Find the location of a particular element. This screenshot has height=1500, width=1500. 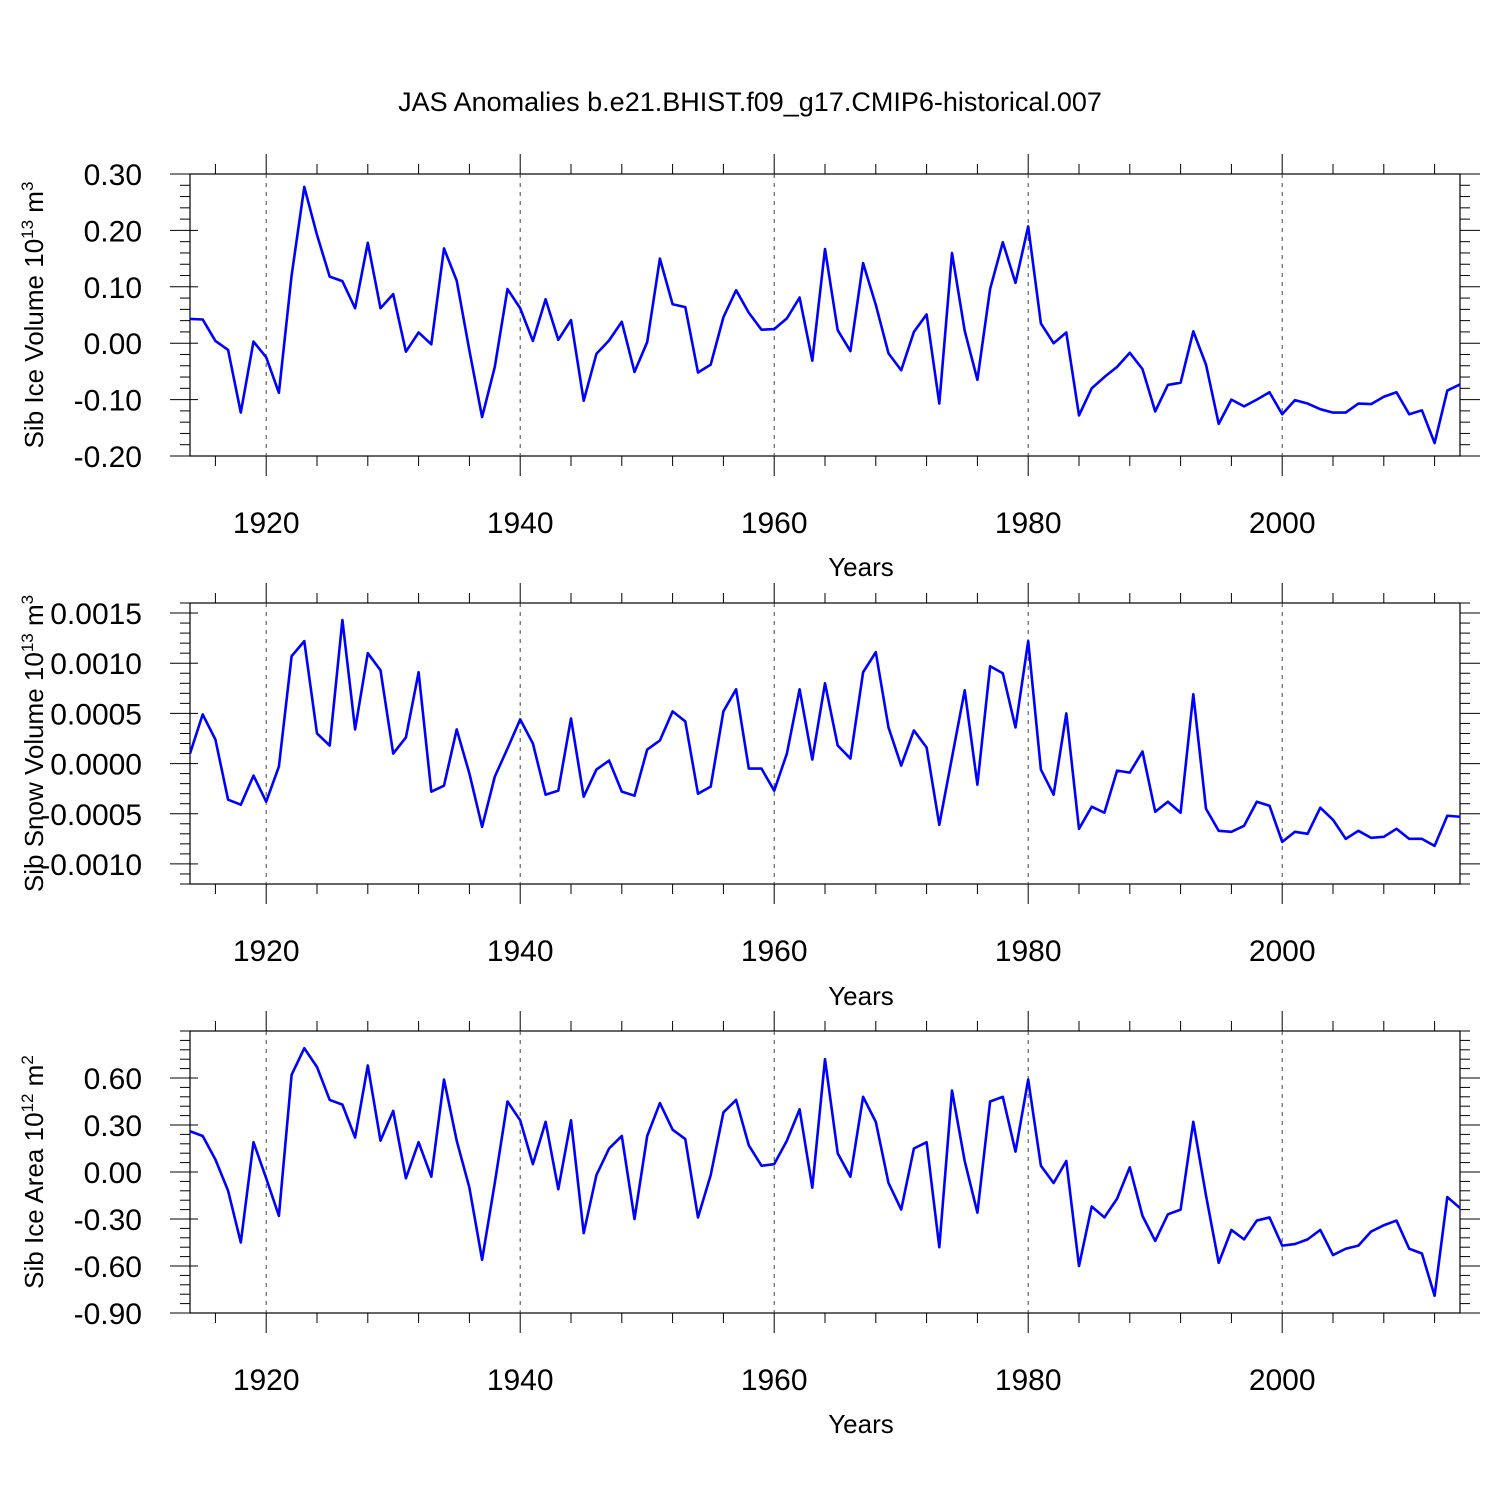

y-tick-label: -0.30 is located at coordinates (108, 1220).